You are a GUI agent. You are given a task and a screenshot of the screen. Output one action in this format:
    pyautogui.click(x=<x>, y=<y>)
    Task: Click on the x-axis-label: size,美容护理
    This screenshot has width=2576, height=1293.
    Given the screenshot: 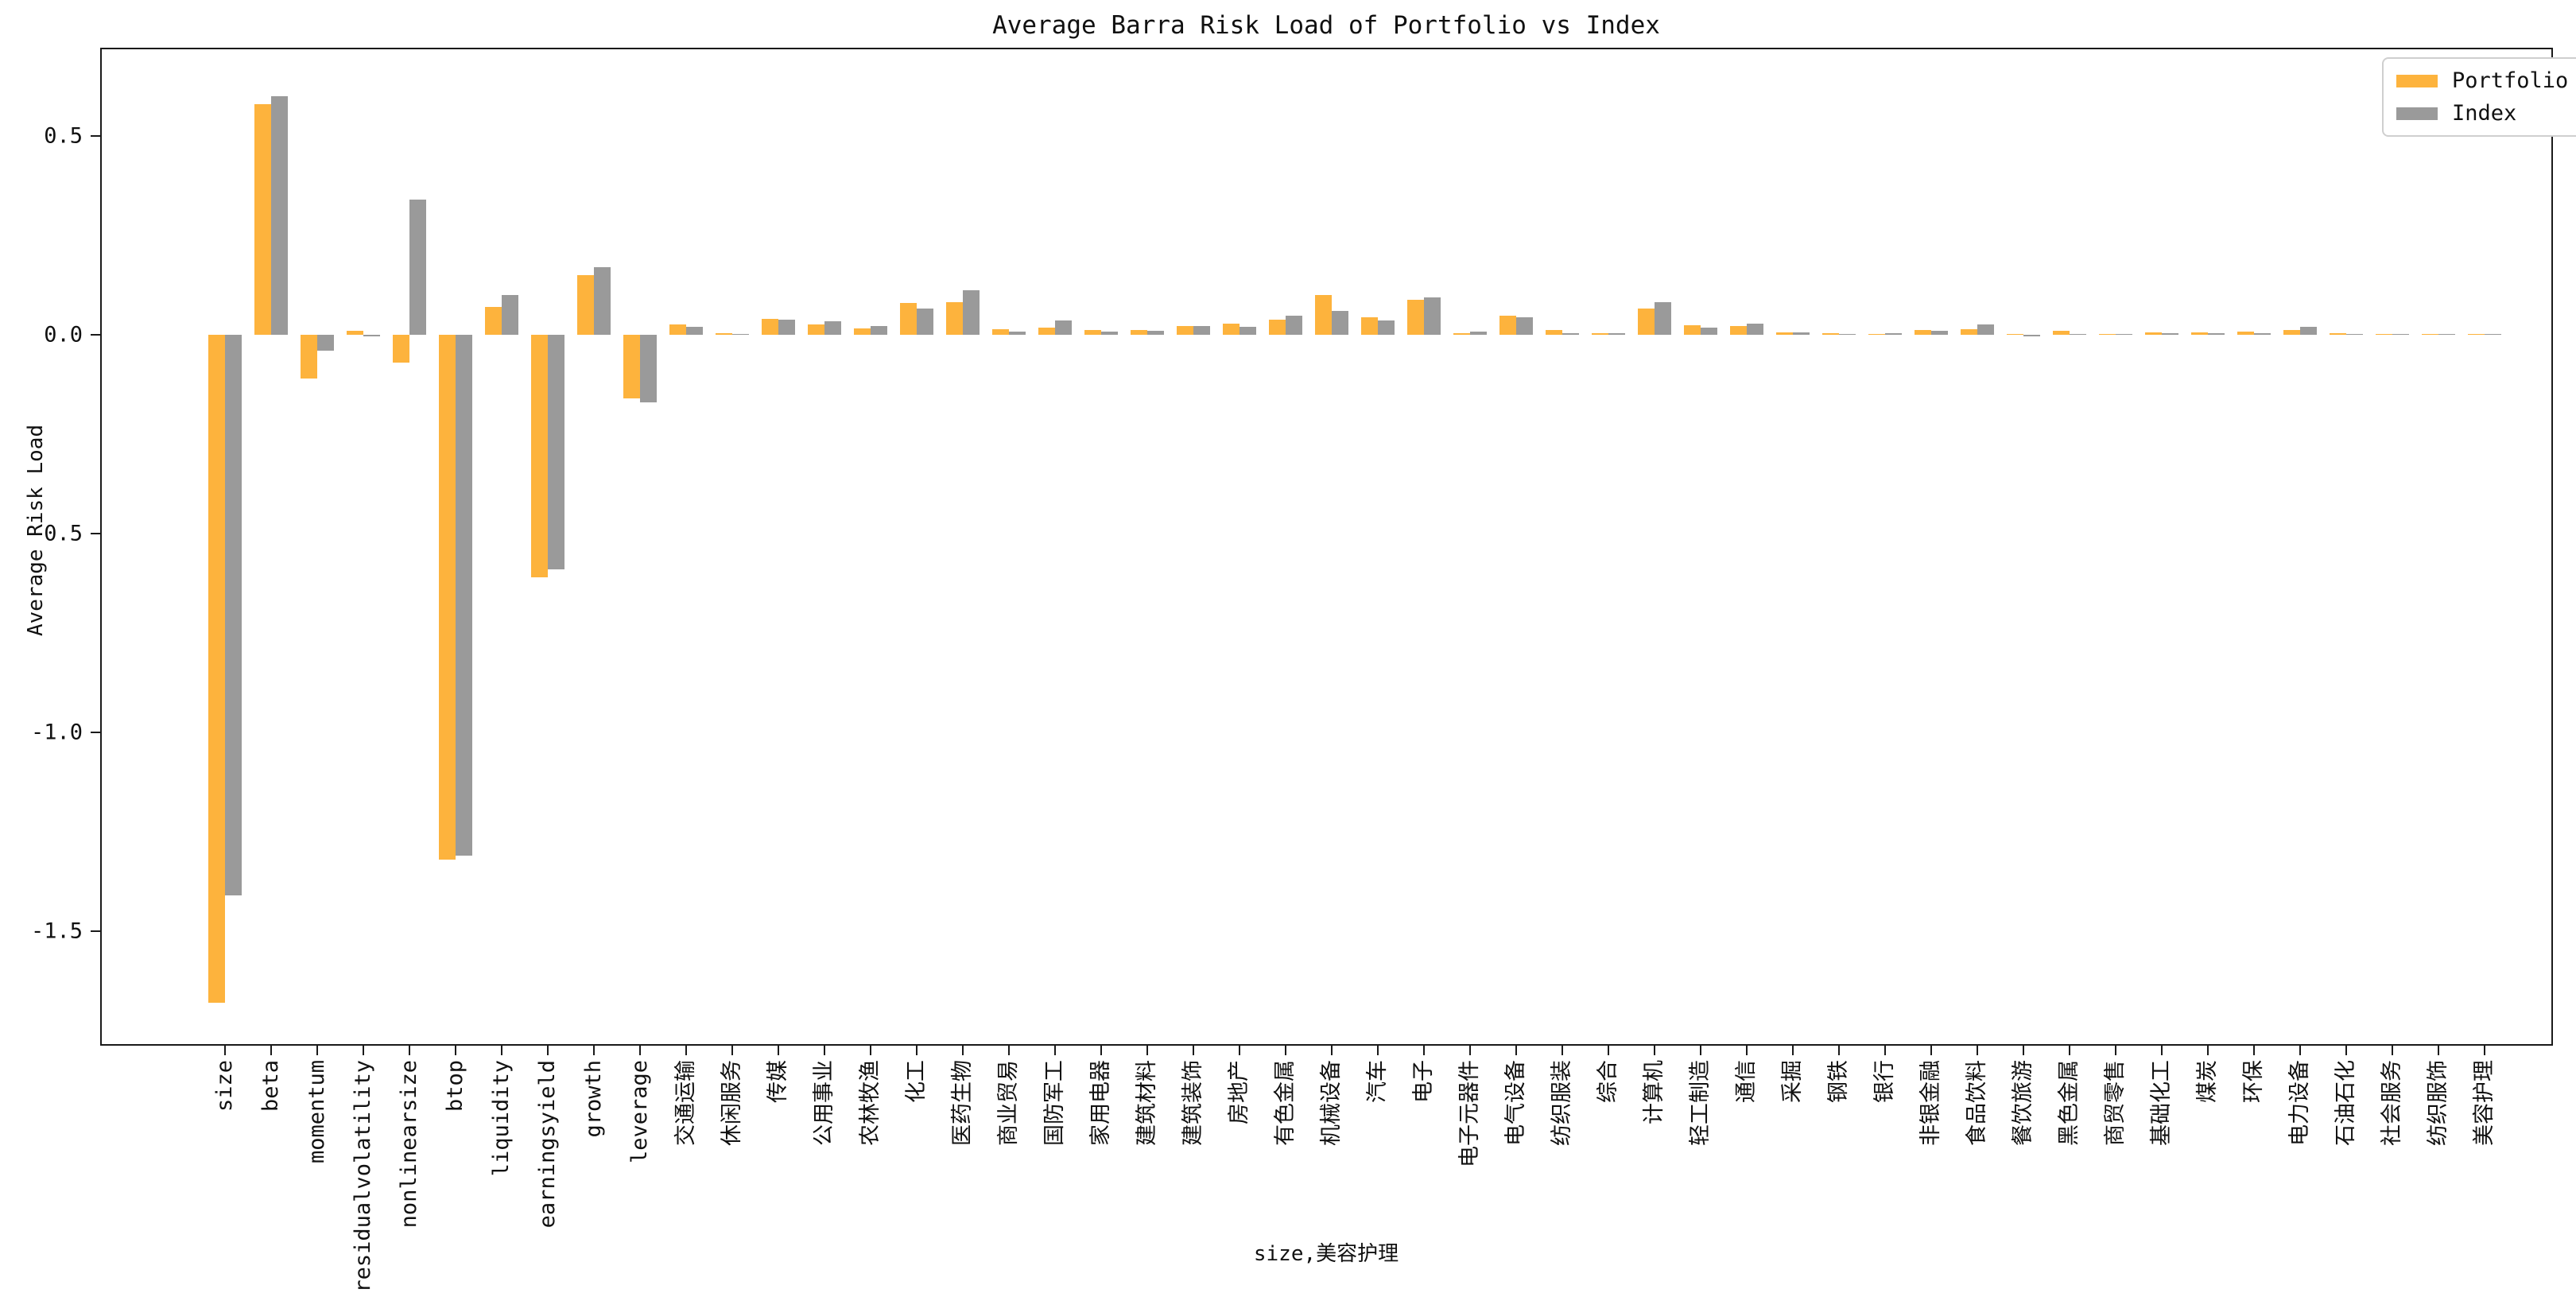 What is the action you would take?
    pyautogui.click(x=1326, y=1254)
    